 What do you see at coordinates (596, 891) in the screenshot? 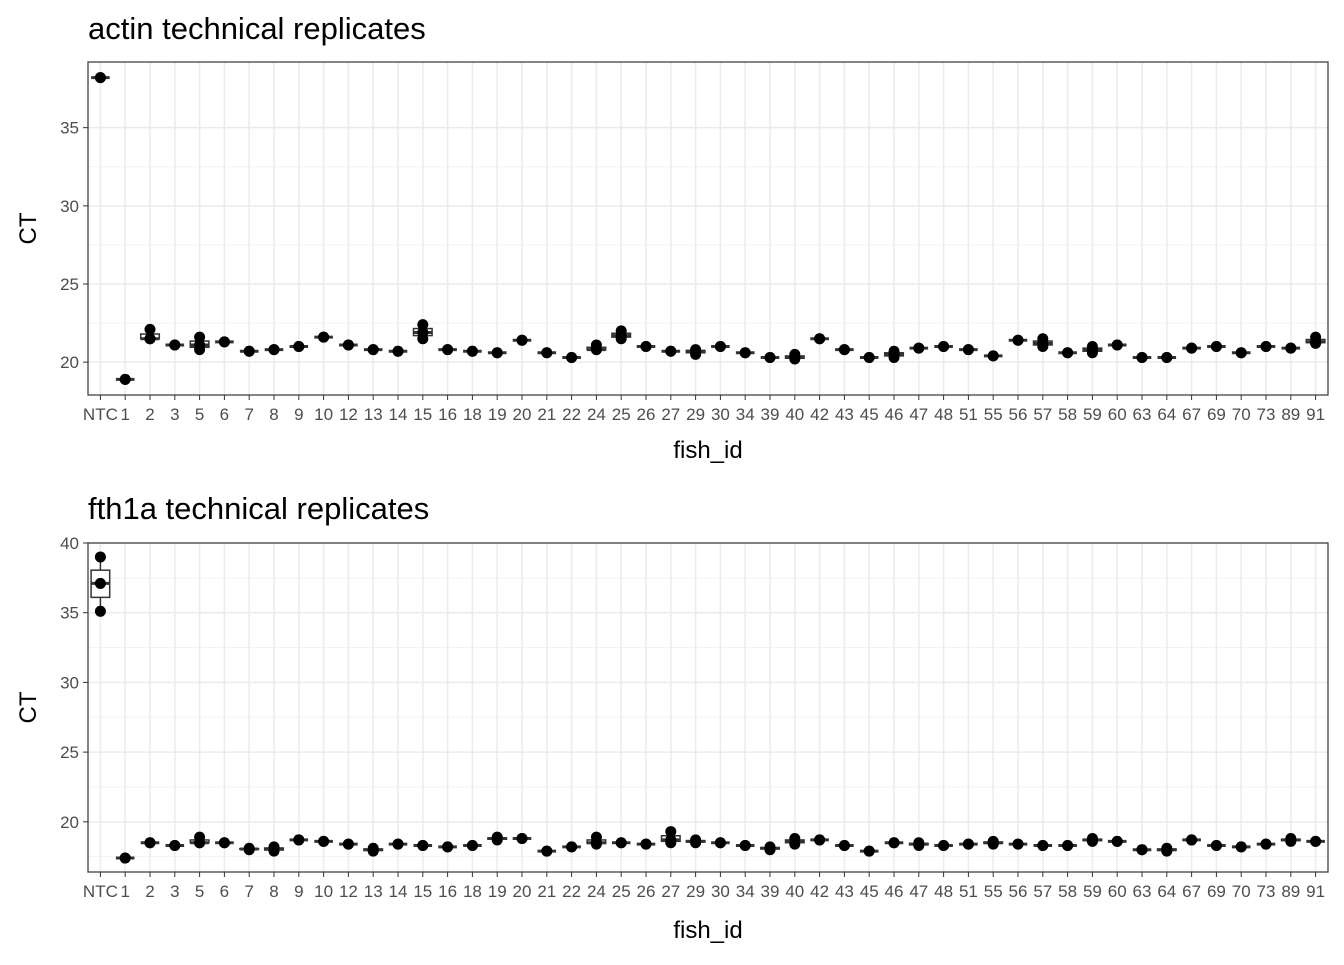
I see `x-tick-label: 24` at bounding box center [596, 891].